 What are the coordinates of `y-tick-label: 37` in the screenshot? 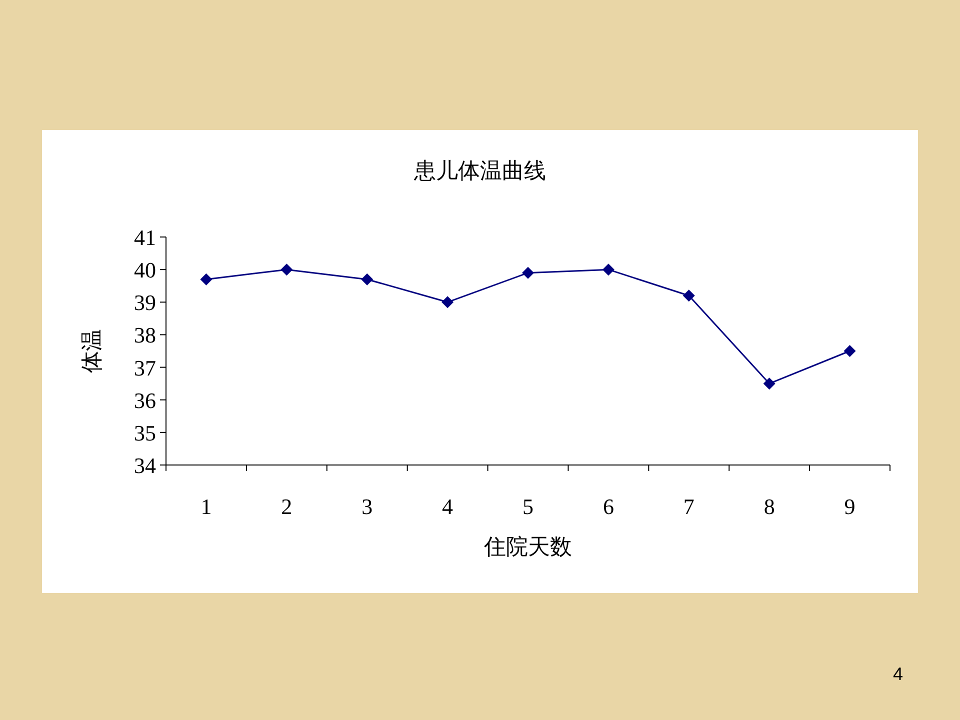 It's located at (145, 367).